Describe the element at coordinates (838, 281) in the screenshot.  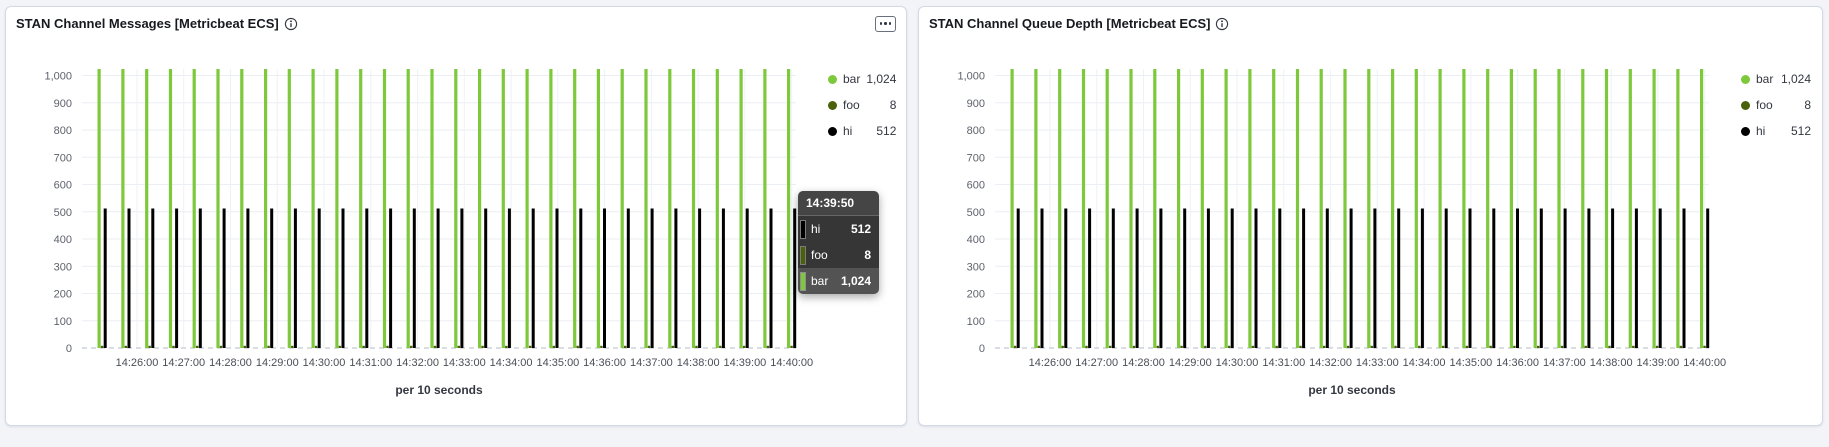
I see `tooltip-row-bar: bar 1,024` at that location.